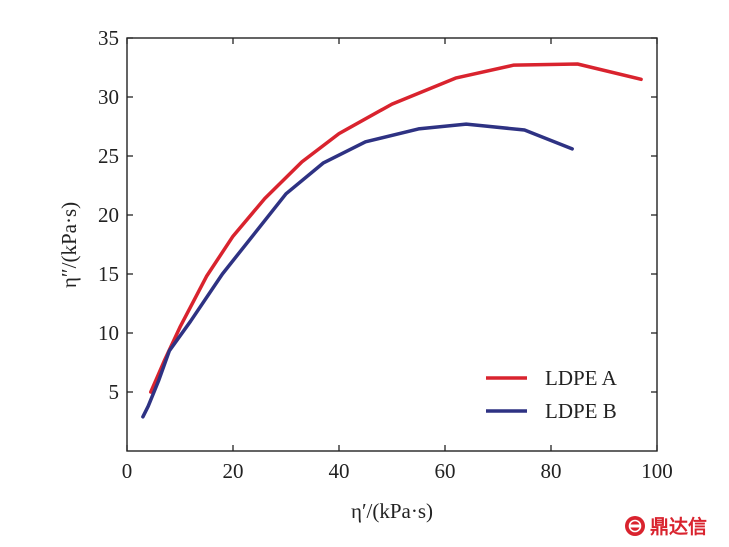 The image size is (729, 547). Describe the element at coordinates (635, 526) in the screenshot. I see `brand-logo-icon` at that location.